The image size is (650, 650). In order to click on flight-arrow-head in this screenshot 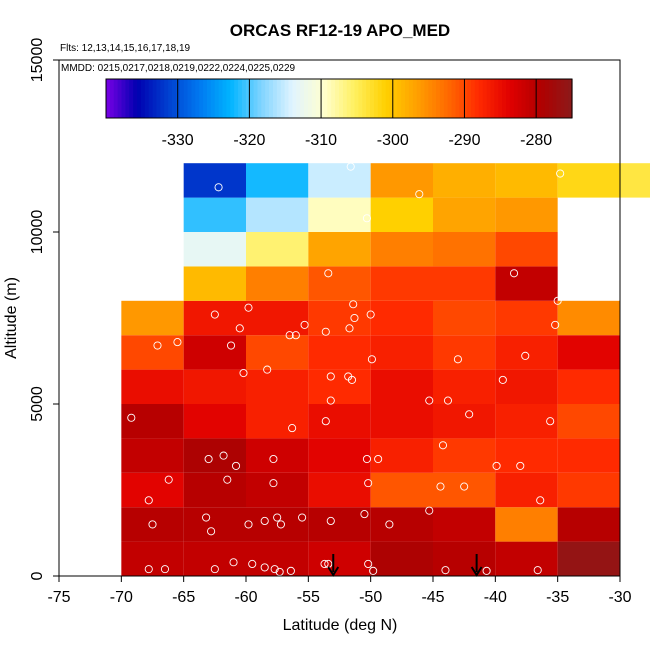, I will do `click(333, 571)`.